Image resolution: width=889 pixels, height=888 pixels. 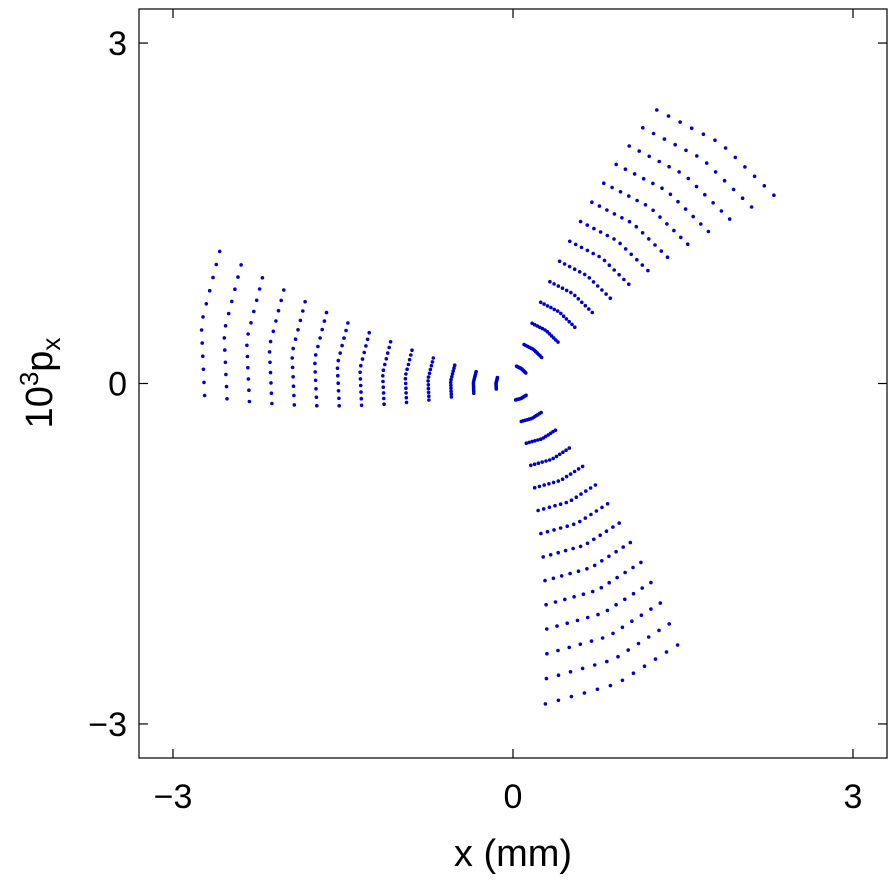 What do you see at coordinates (173, 797) in the screenshot?
I see `x-tick-label: −3` at bounding box center [173, 797].